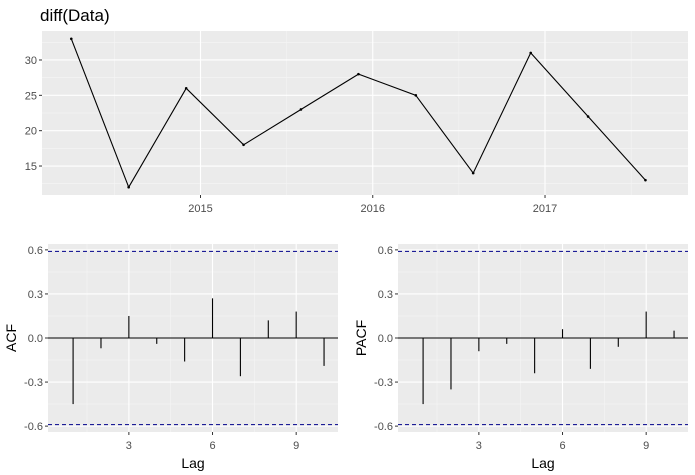 The width and height of the screenshot is (695, 475). What do you see at coordinates (31, 167) in the screenshot?
I see `y-tick-label: 15` at bounding box center [31, 167].